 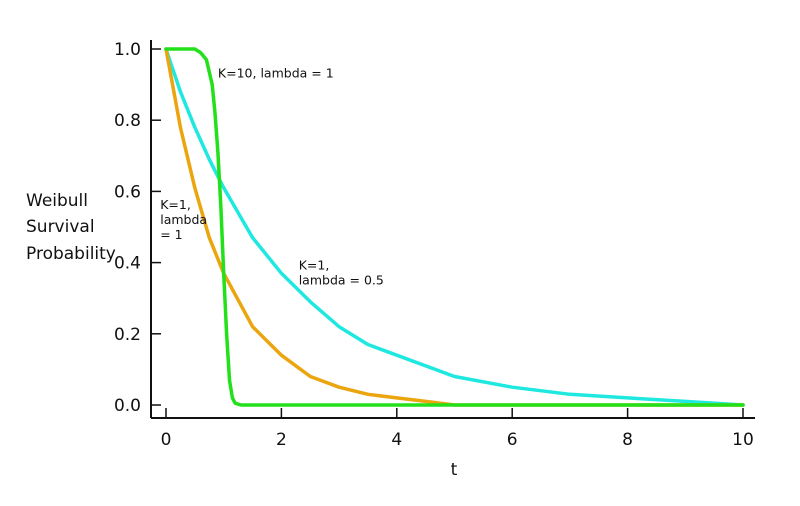 What do you see at coordinates (166, 440) in the screenshot?
I see `x-tick-label: 0` at bounding box center [166, 440].